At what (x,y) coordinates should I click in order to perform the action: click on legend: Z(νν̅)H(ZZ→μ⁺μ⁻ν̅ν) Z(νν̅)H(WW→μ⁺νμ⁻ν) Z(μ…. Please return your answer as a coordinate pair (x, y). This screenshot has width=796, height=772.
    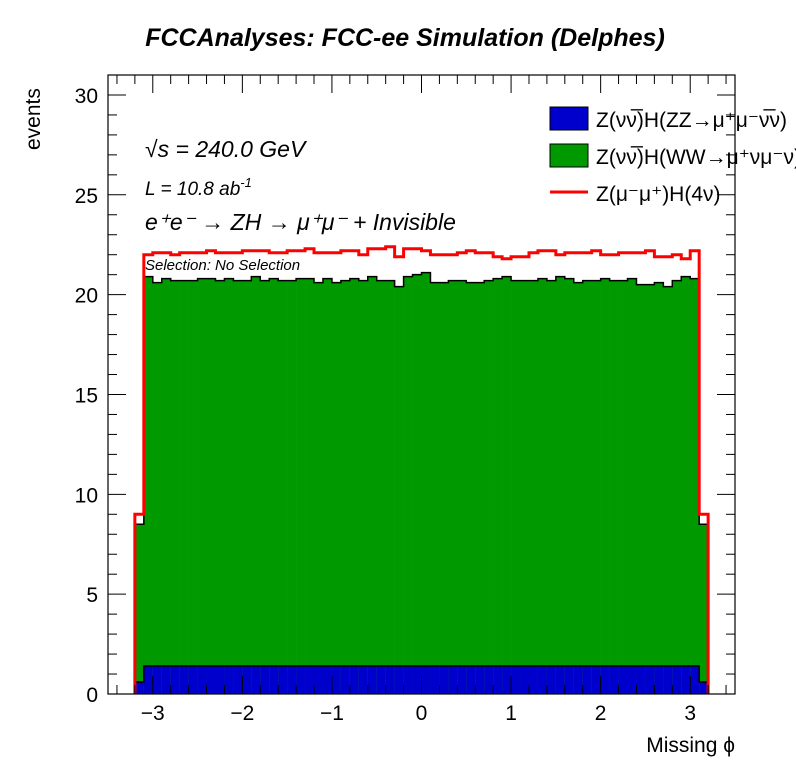
    Looking at the image, I should click on (672, 156).